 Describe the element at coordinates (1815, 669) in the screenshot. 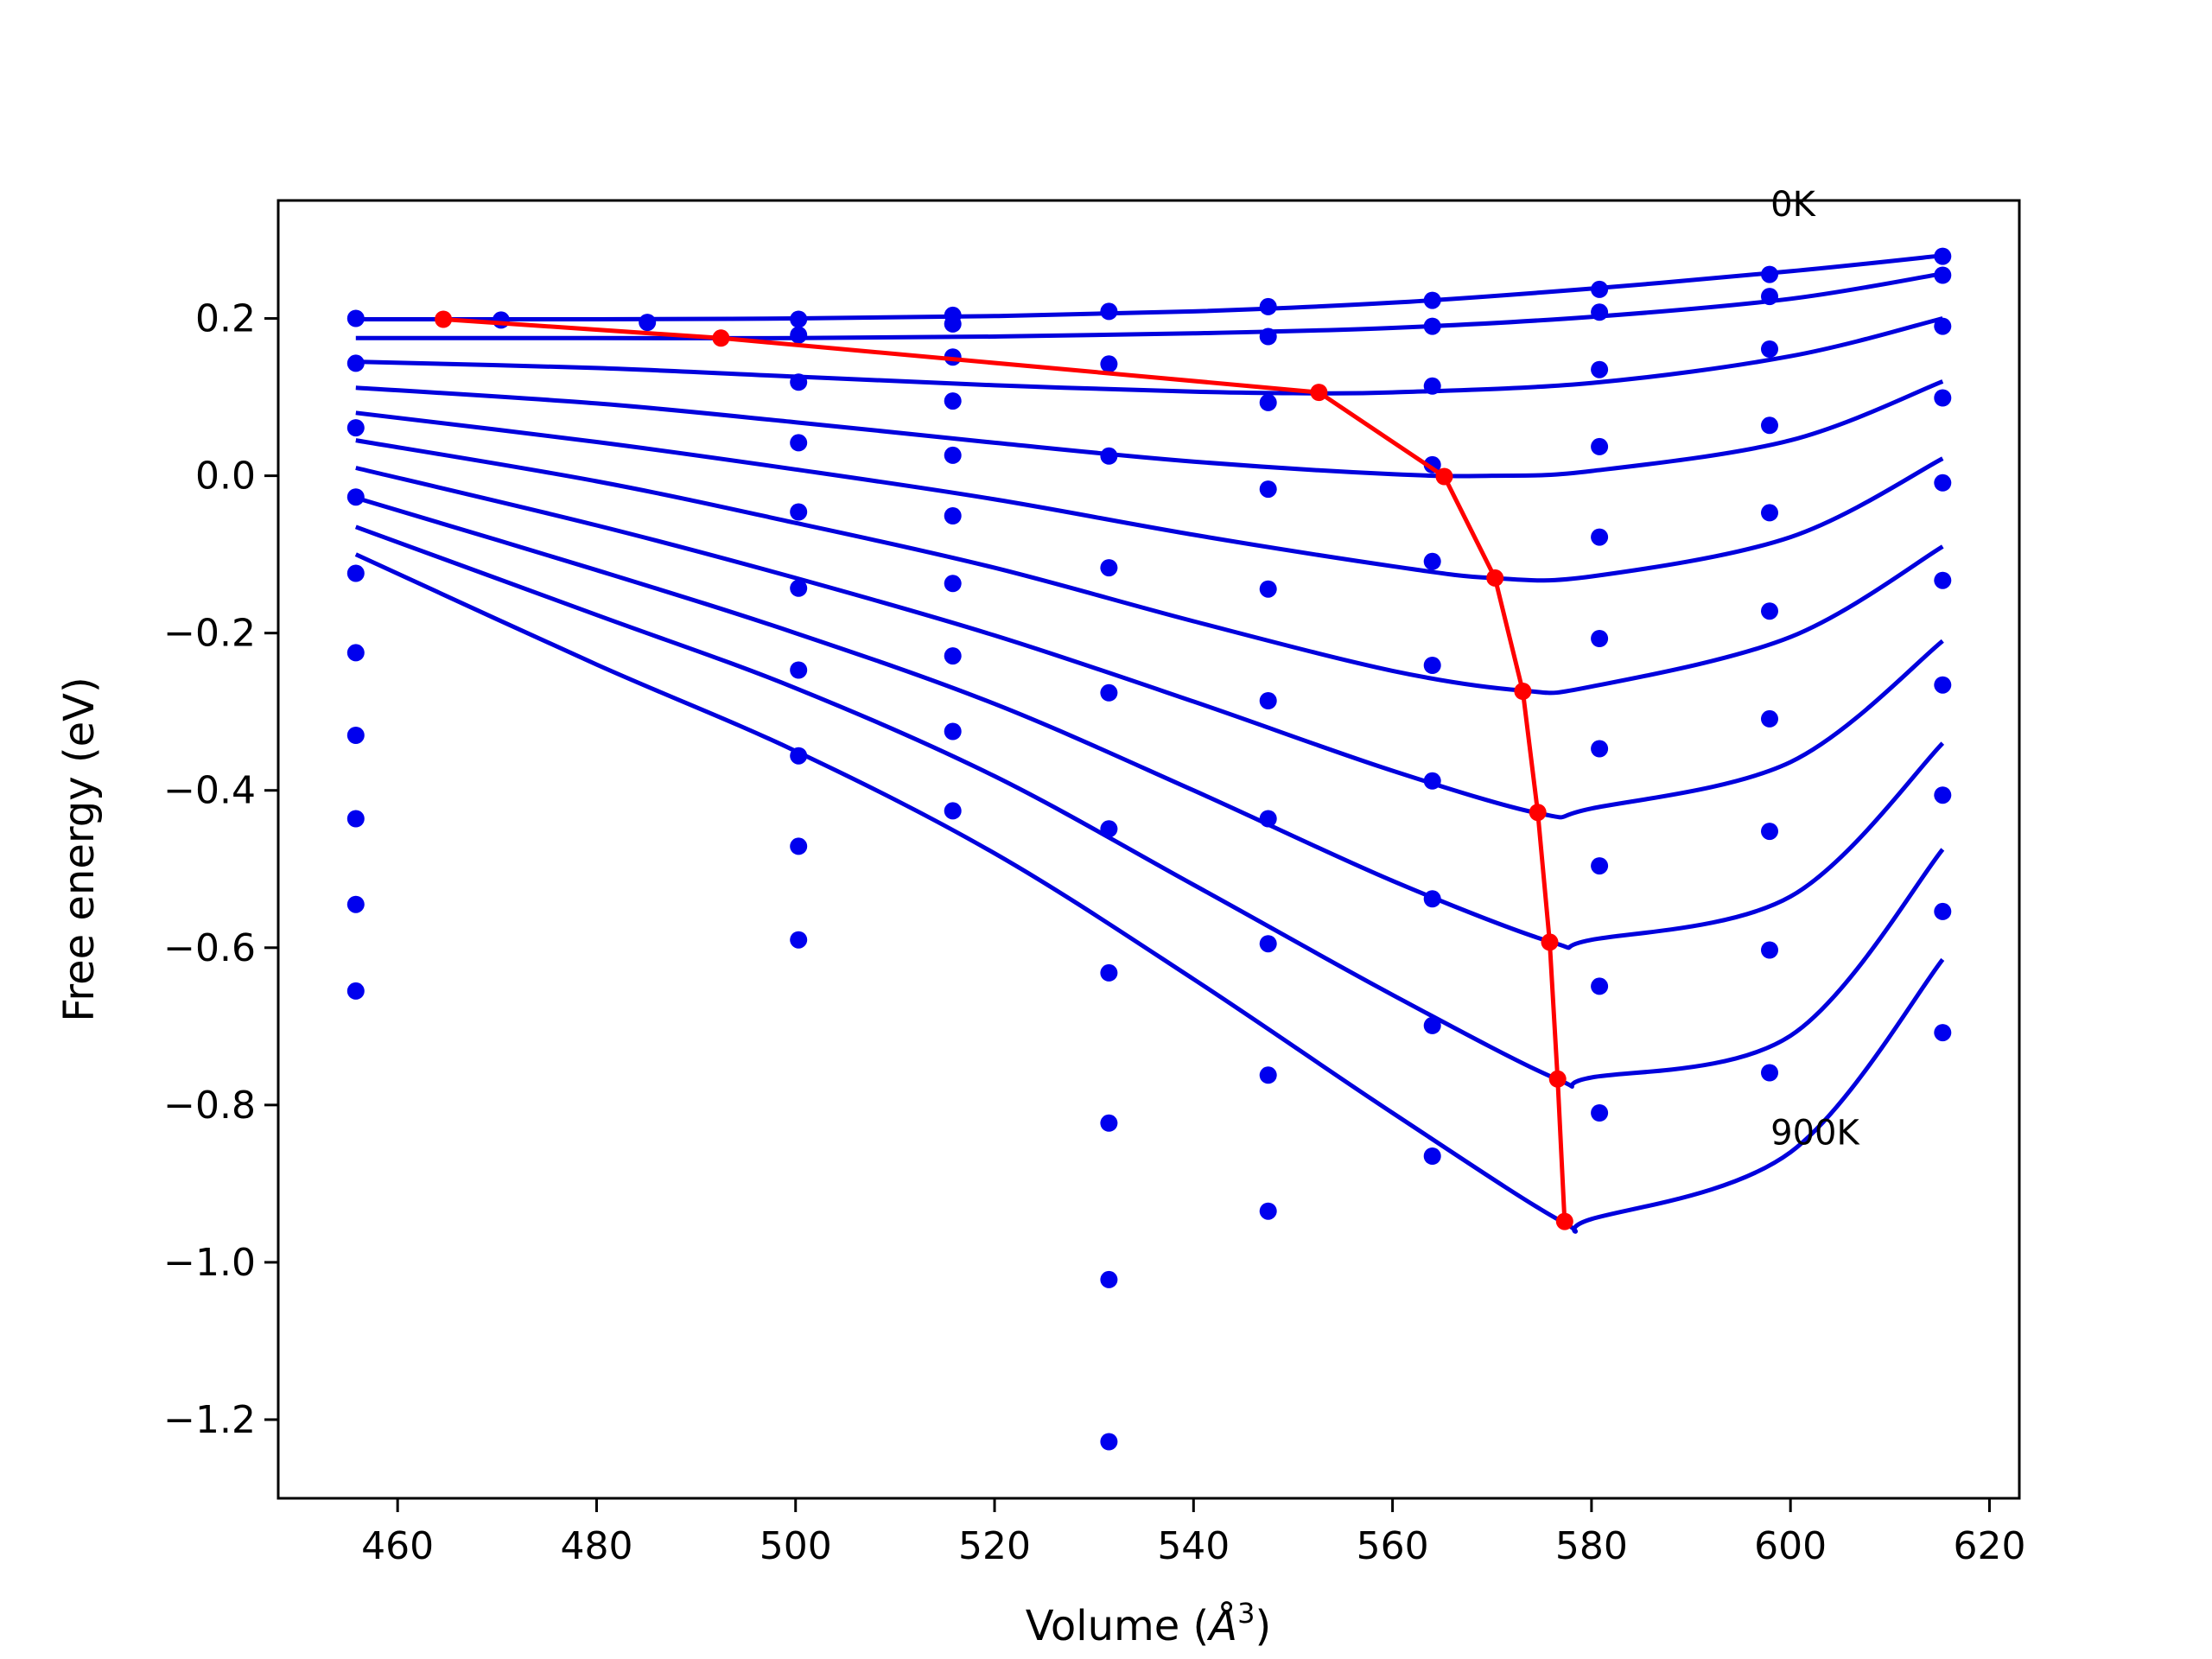

I see `annotations: 0K 900K` at that location.